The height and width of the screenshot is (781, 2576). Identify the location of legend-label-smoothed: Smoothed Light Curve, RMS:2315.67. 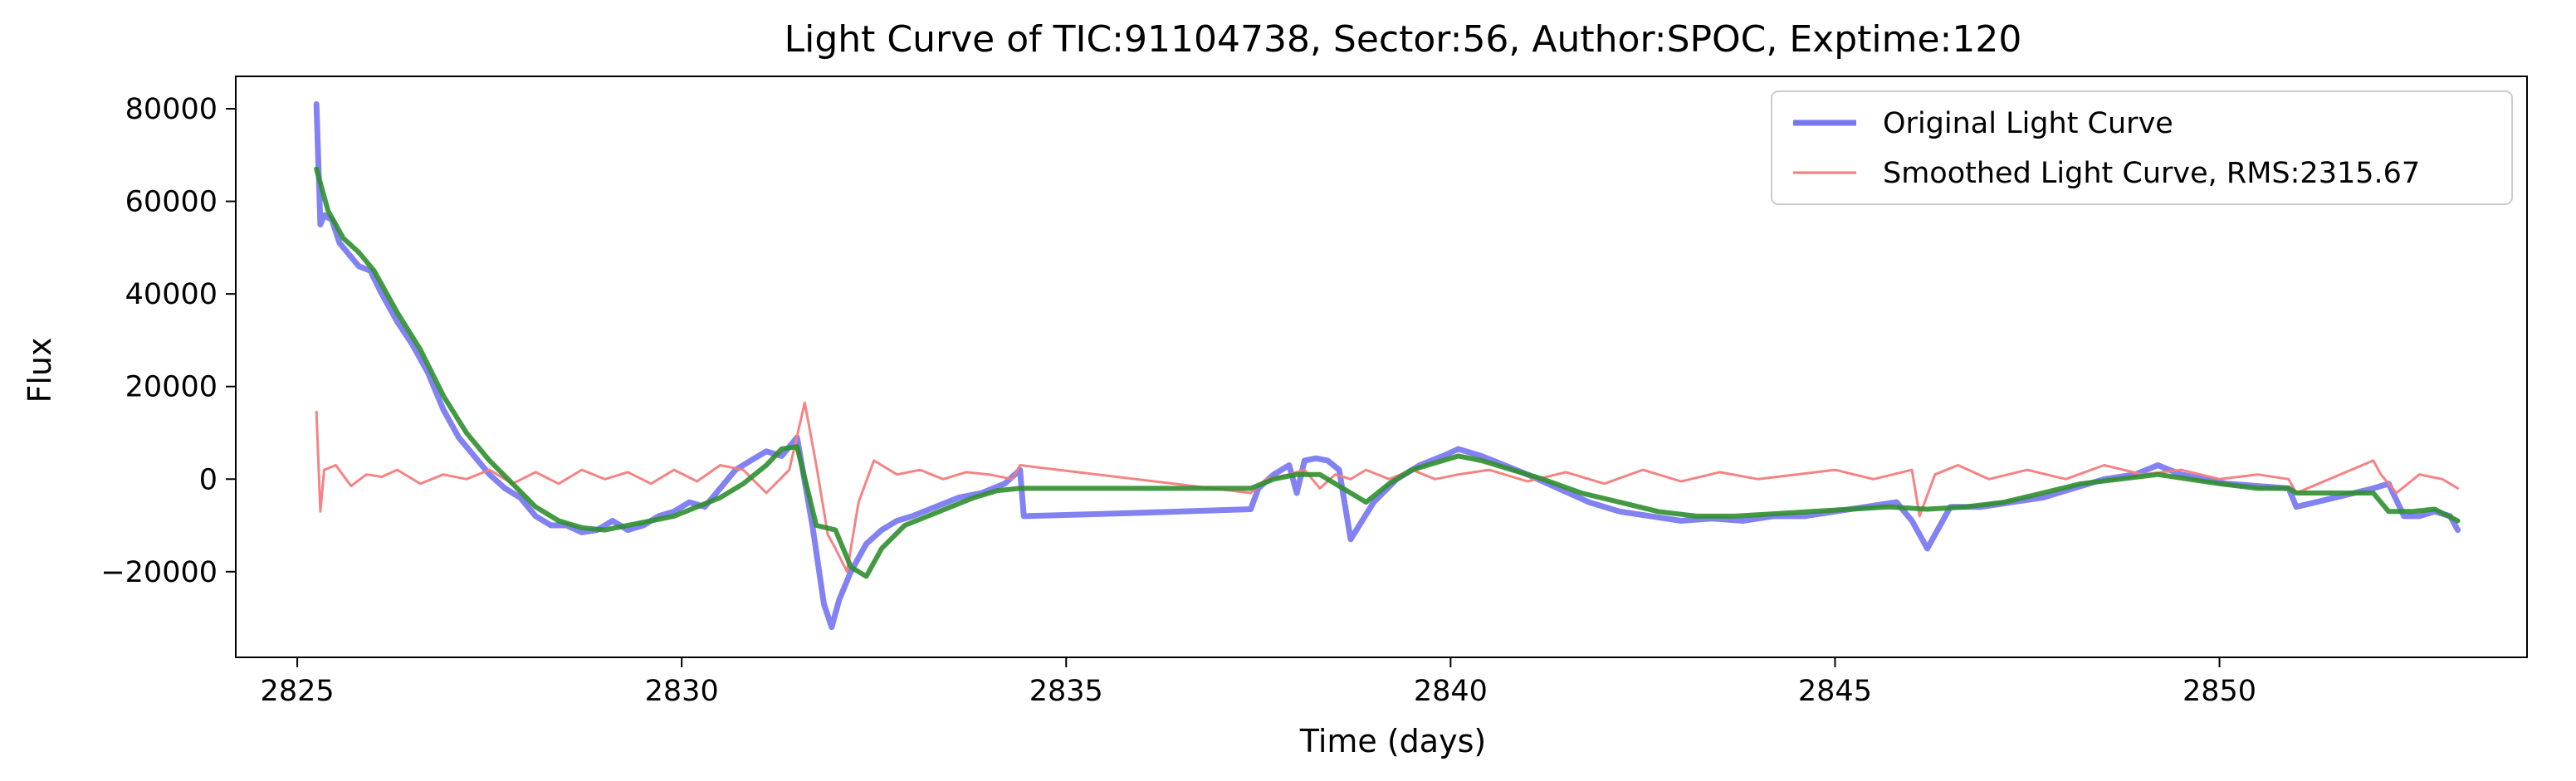
(2151, 173).